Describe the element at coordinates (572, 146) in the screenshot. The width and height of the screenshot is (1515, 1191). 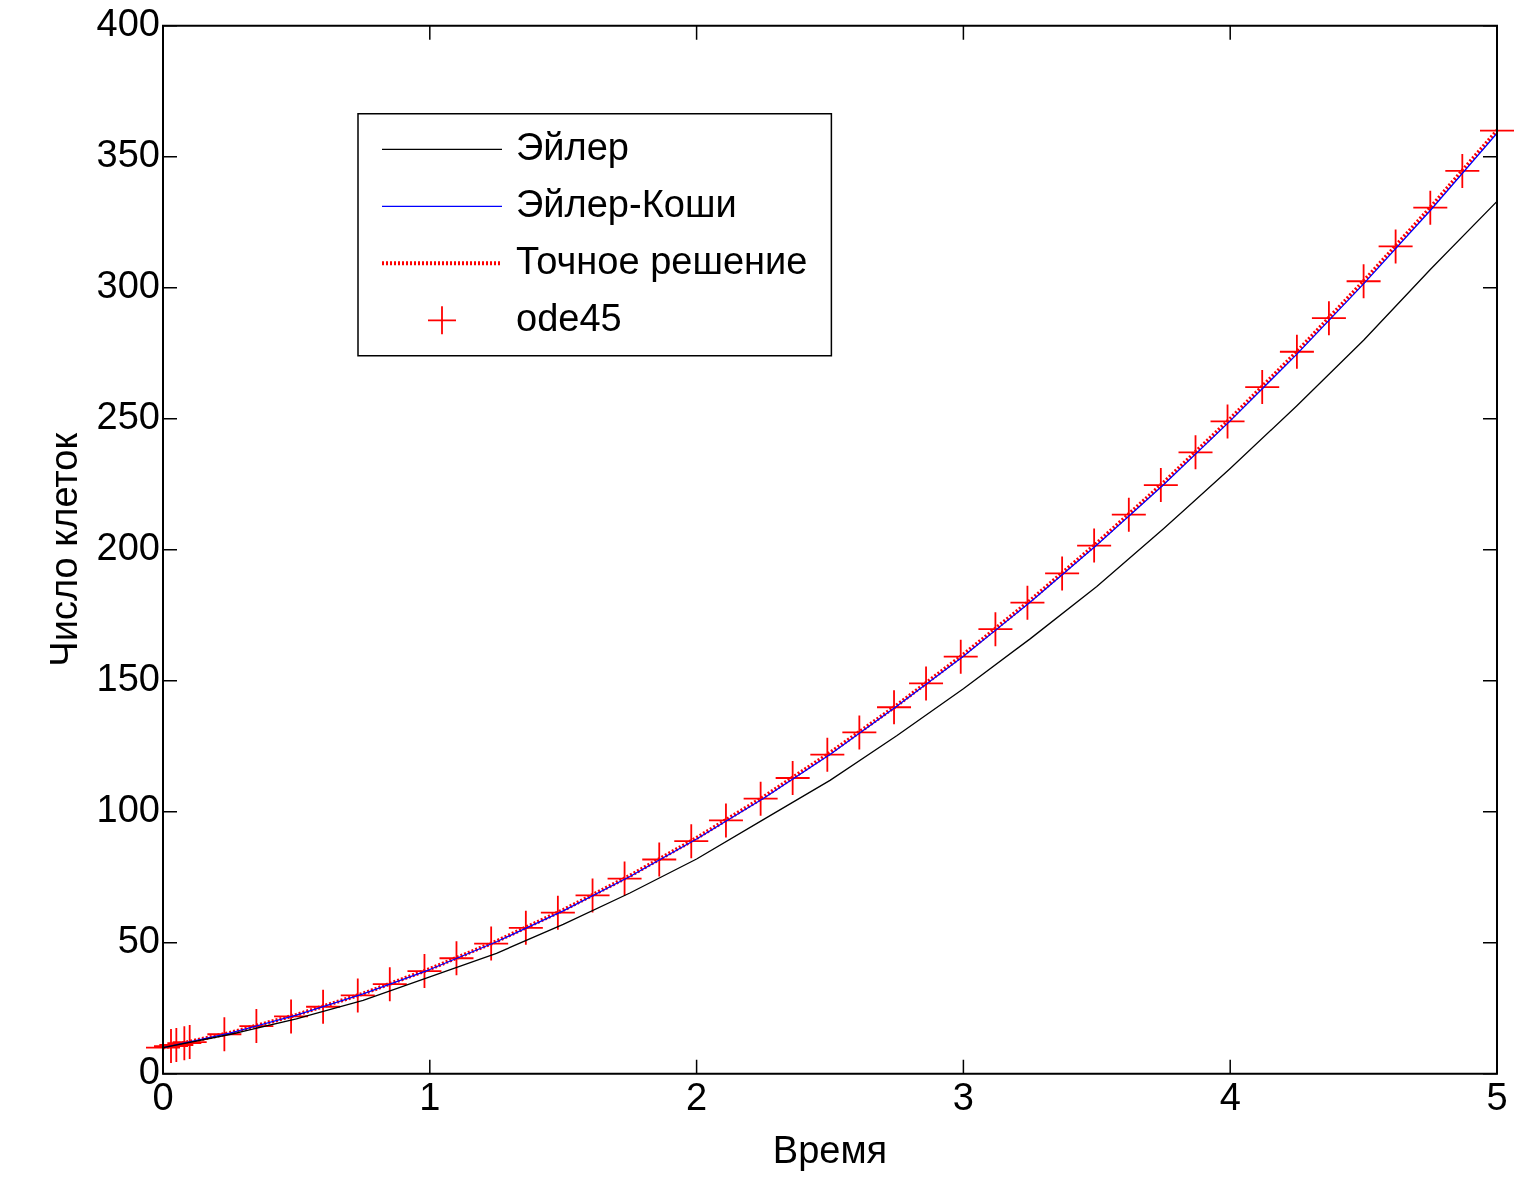
I see `legend-label: Эйлер` at that location.